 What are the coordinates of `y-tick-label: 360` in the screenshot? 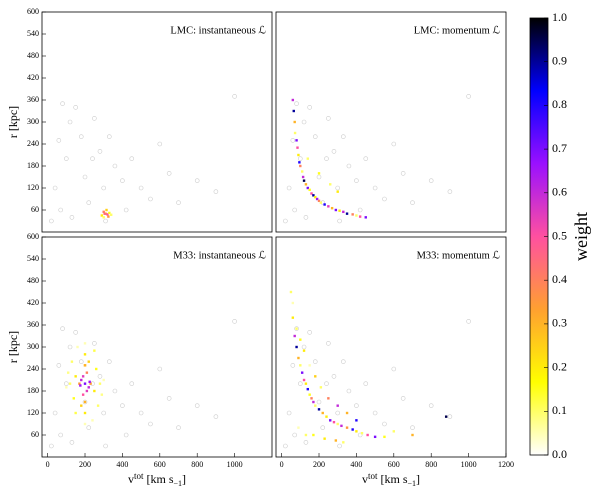 It's located at (33, 99).